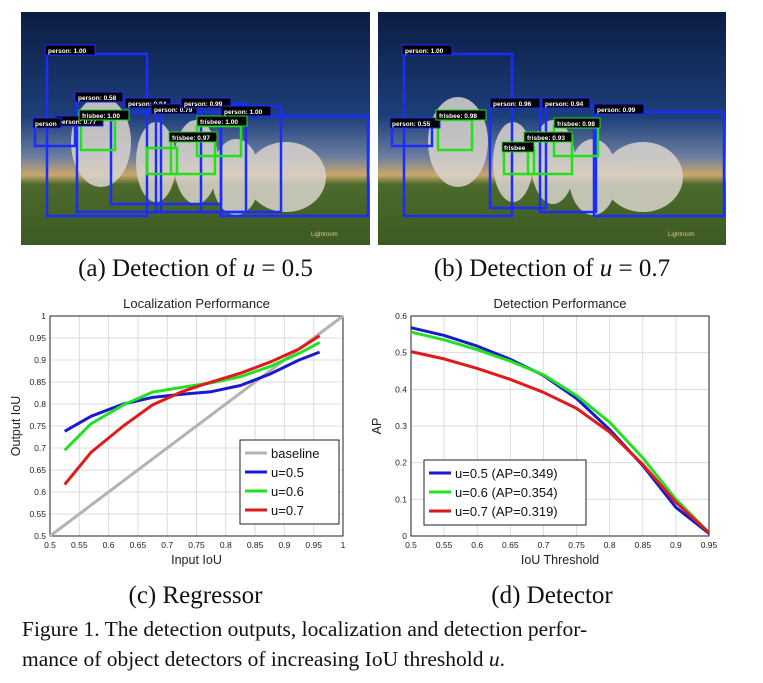 The height and width of the screenshot is (683, 763). I want to click on y-tick-label: 0.8, so click(40, 404).